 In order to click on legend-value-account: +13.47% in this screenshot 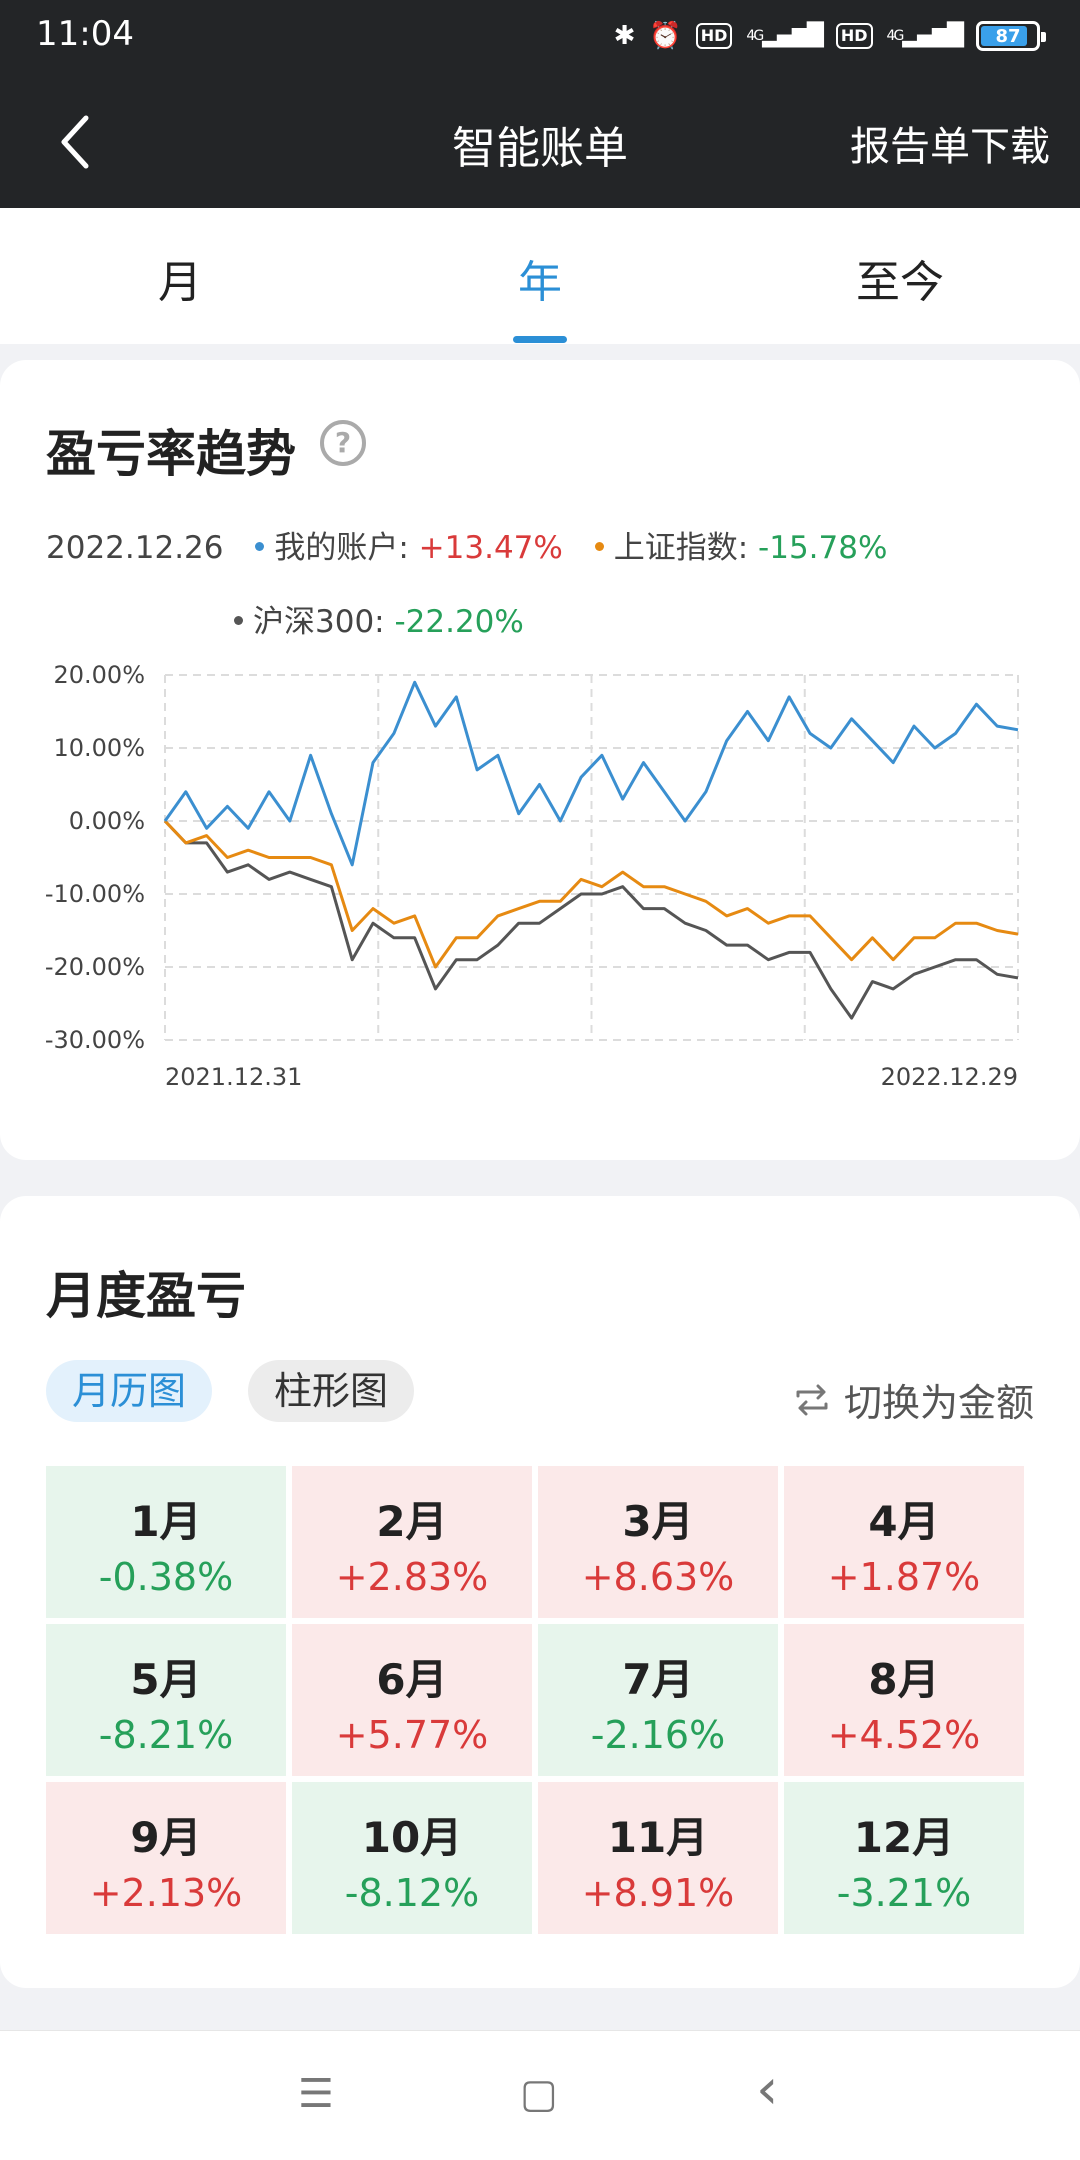, I will do `click(490, 548)`.